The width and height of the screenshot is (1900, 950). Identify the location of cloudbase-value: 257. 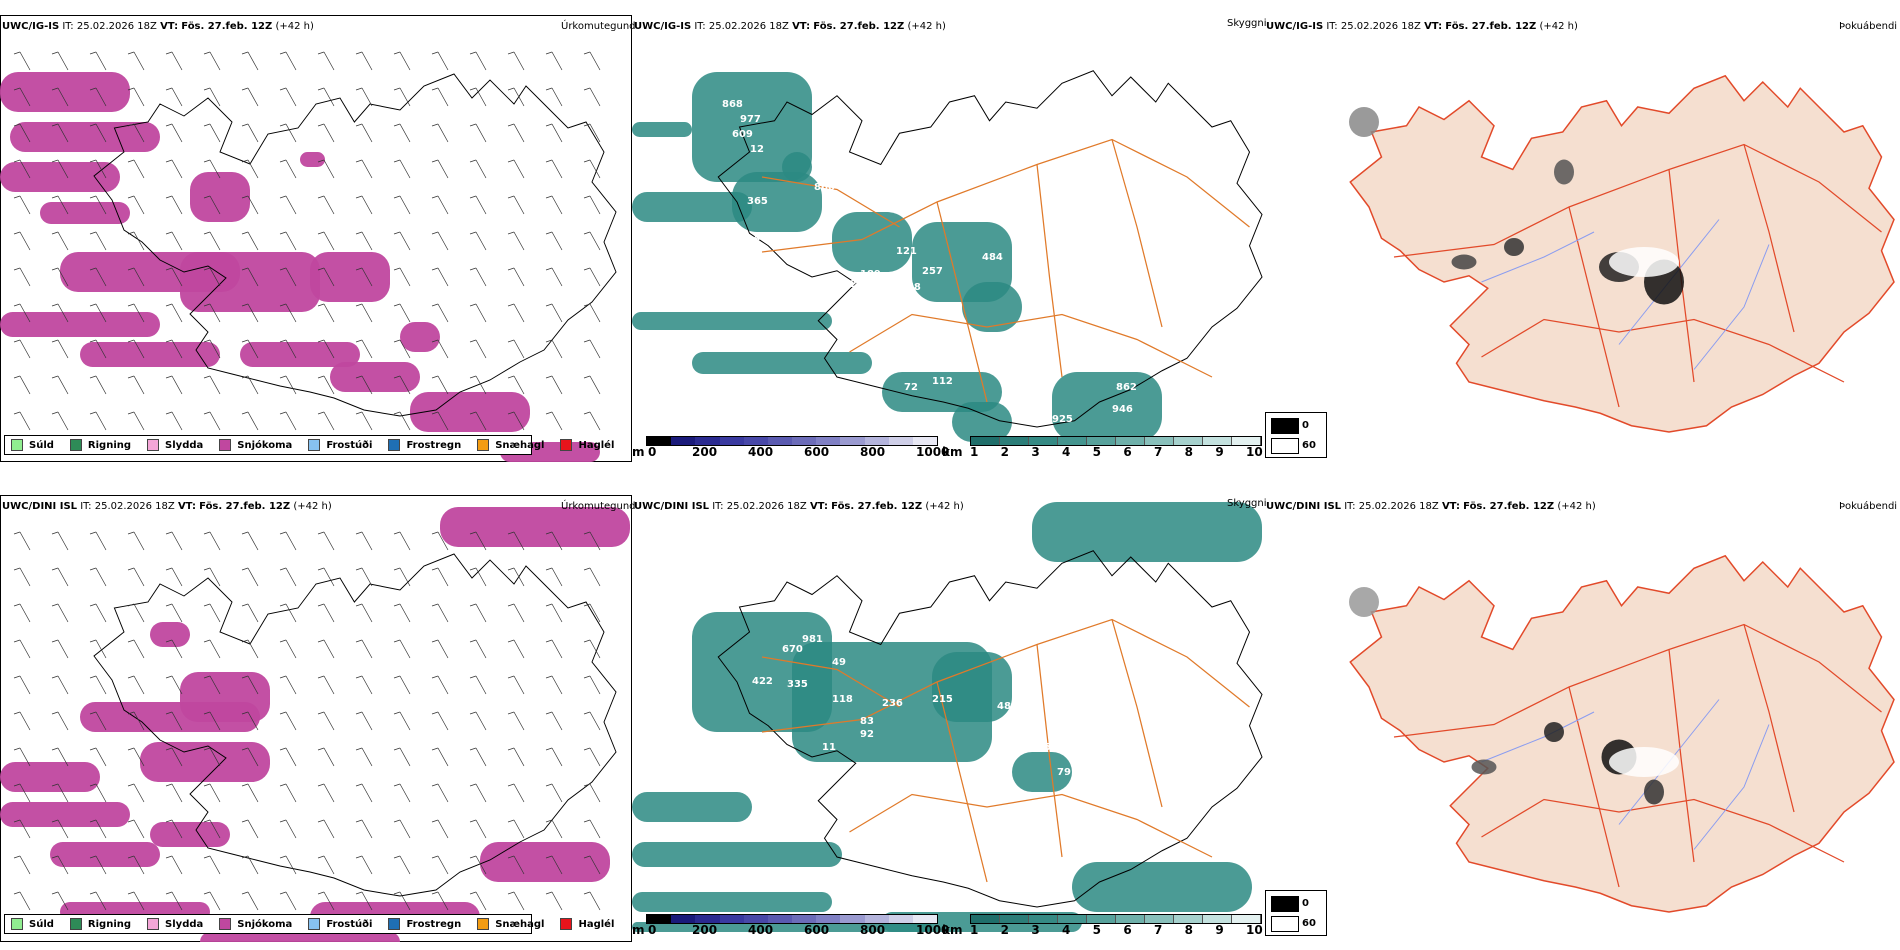
(932, 271).